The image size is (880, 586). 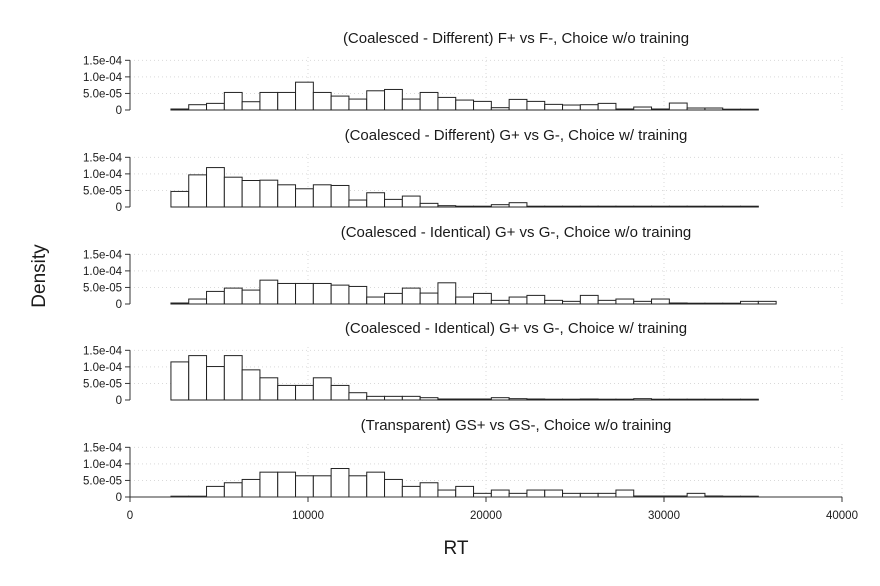 What do you see at coordinates (486, 516) in the screenshot?
I see `x-tick-label: 20000` at bounding box center [486, 516].